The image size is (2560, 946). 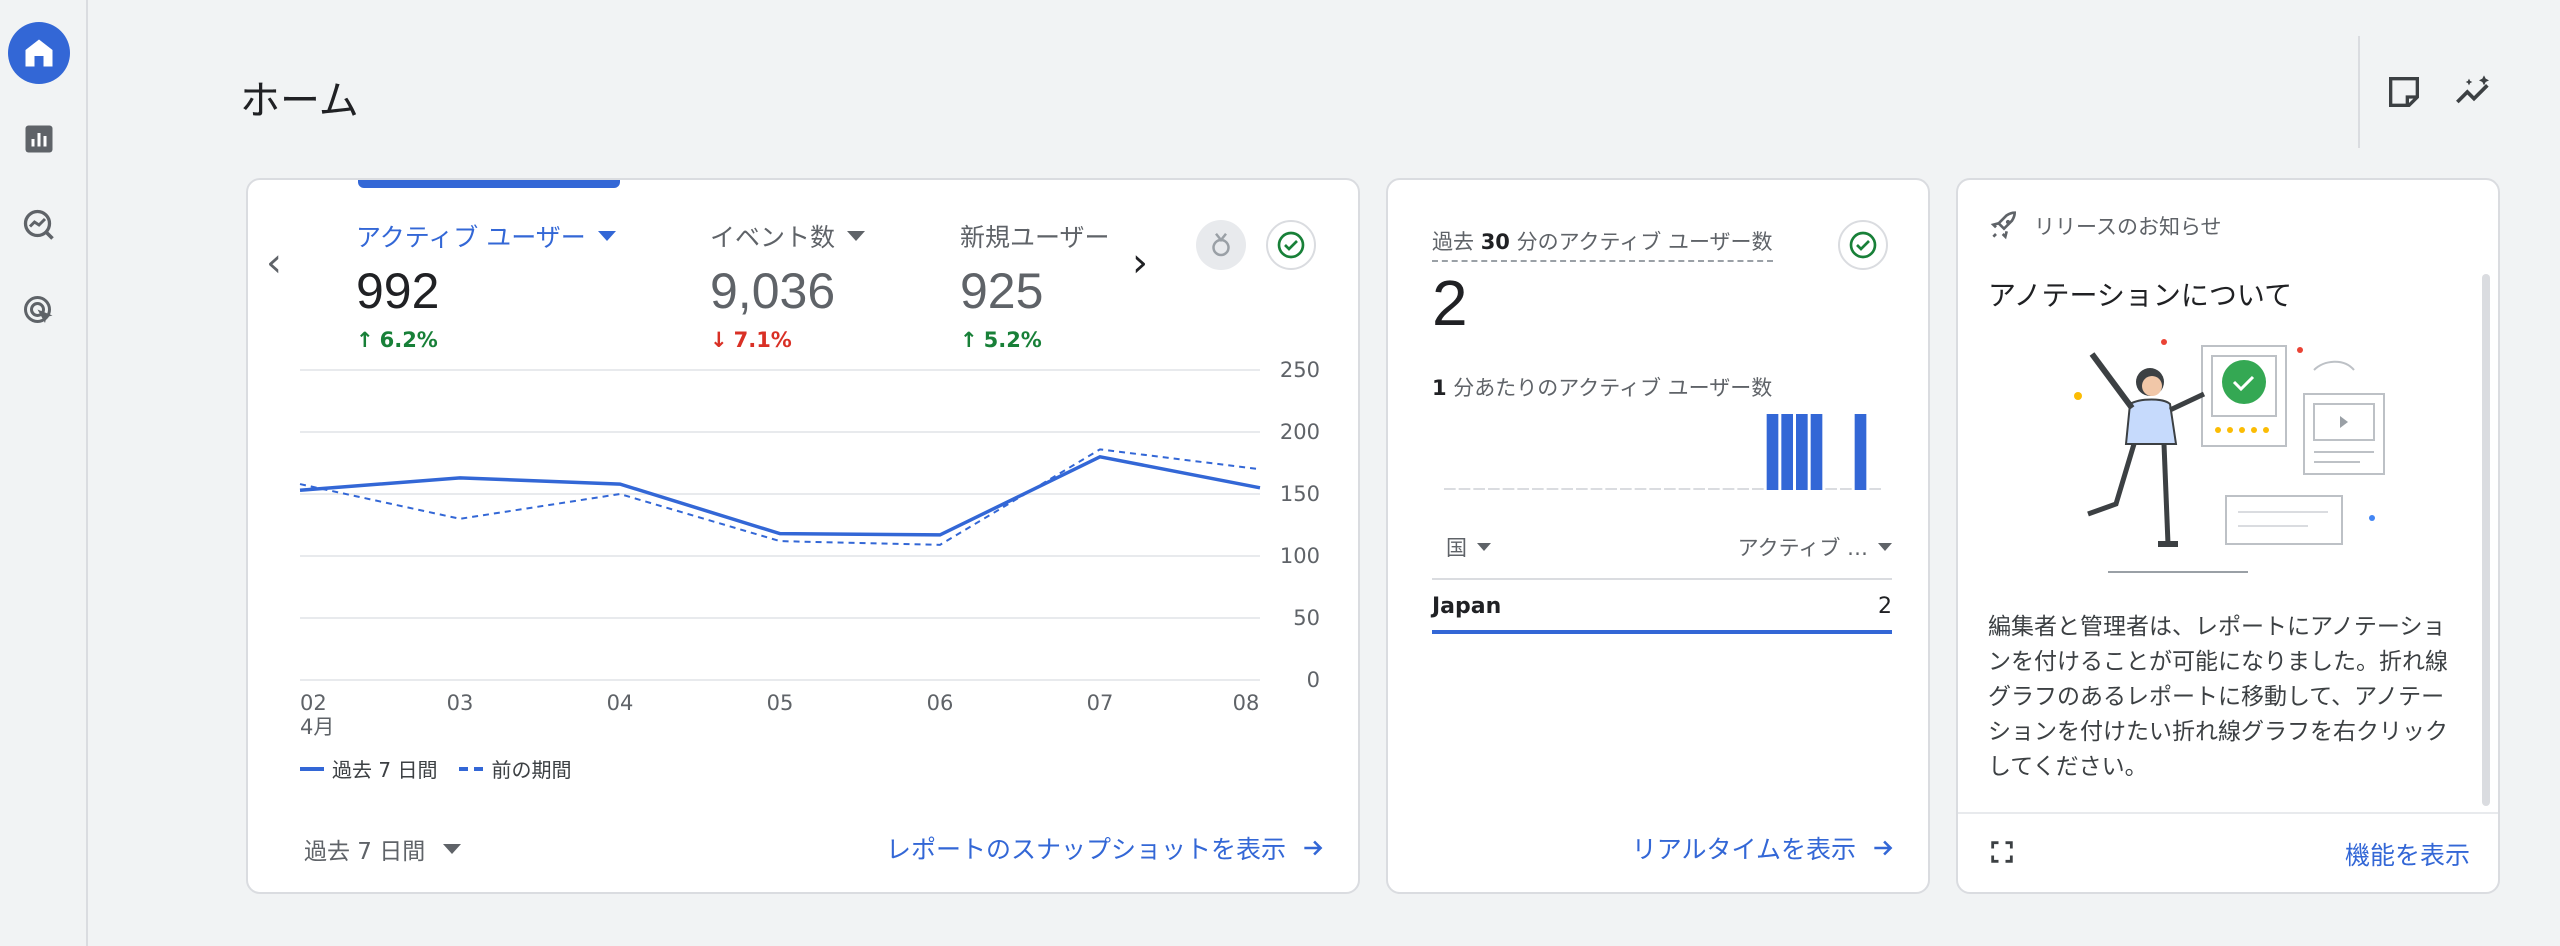 I want to click on insights-badge-button, so click(x=1221, y=245).